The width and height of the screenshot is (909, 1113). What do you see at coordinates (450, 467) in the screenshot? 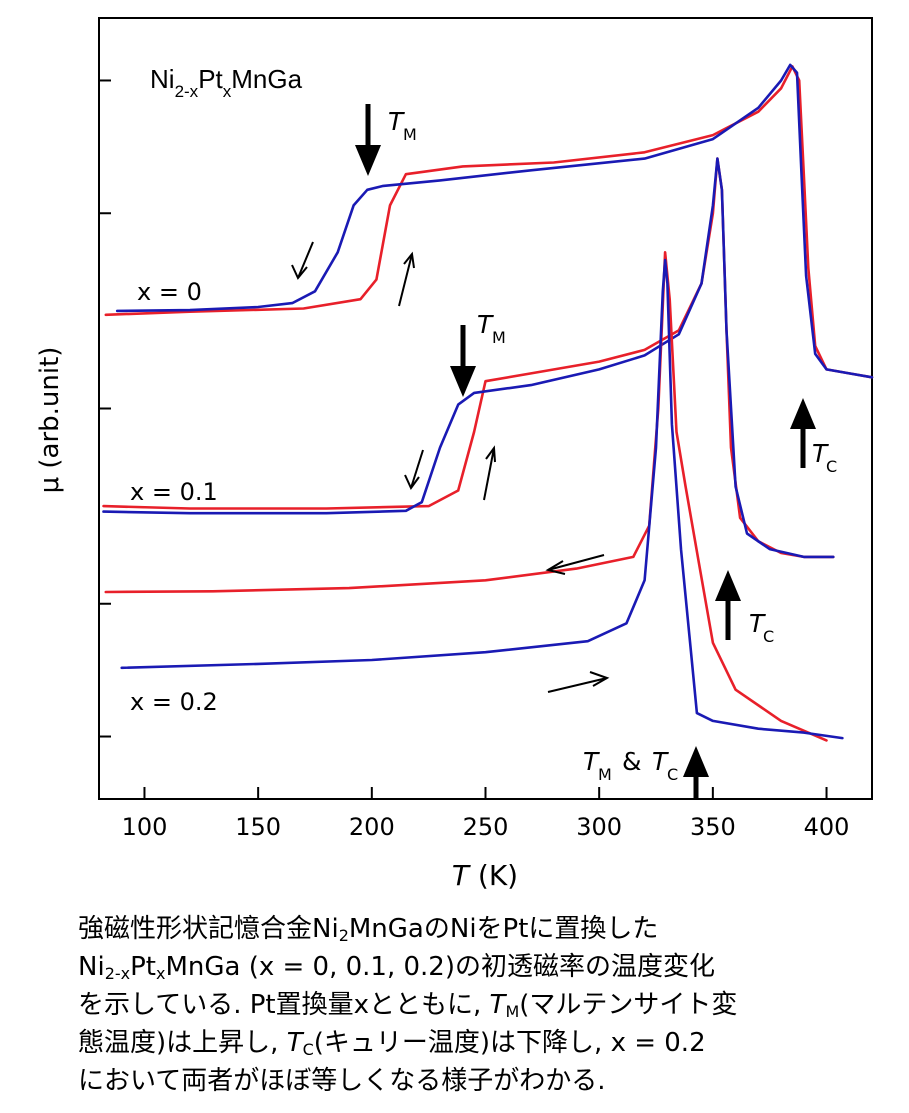
I see `direction-arrows` at bounding box center [450, 467].